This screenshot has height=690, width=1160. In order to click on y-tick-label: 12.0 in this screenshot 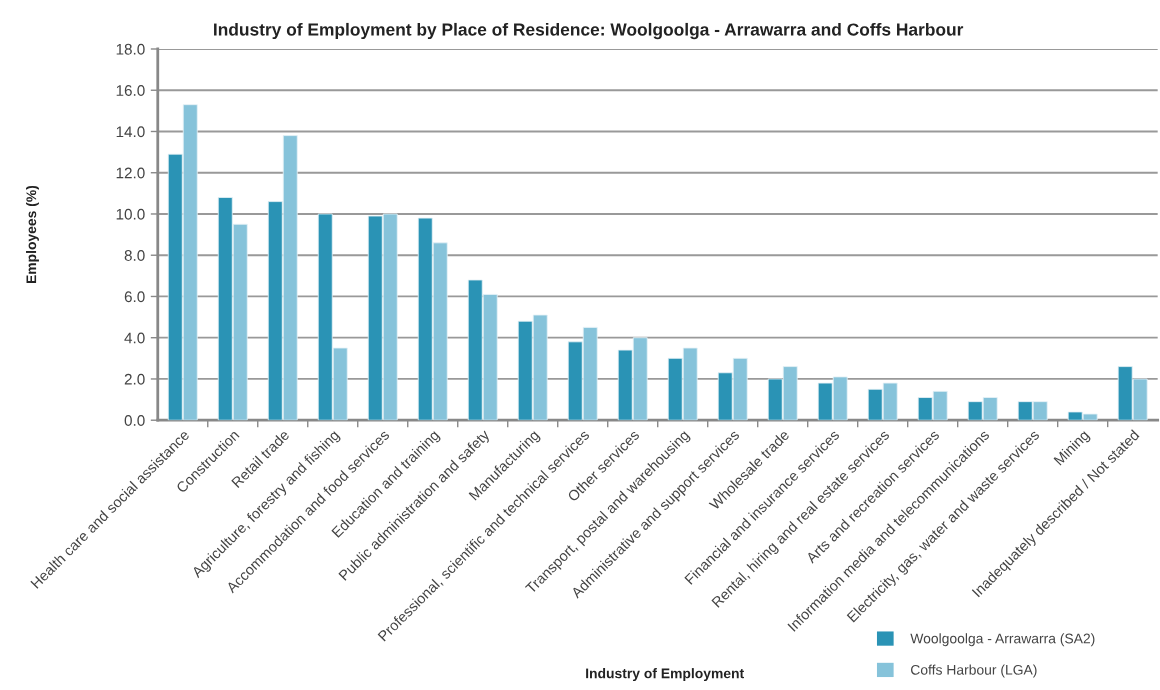, I will do `click(130, 173)`.